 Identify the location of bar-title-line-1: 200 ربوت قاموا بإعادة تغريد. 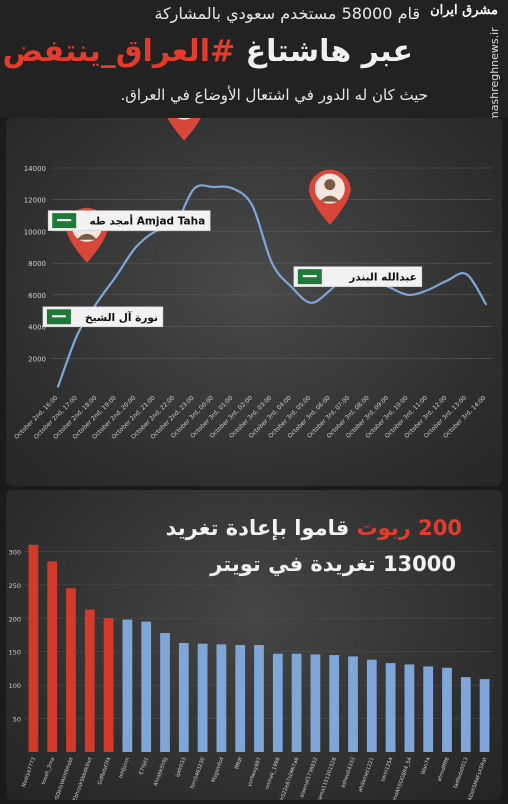
(314, 528).